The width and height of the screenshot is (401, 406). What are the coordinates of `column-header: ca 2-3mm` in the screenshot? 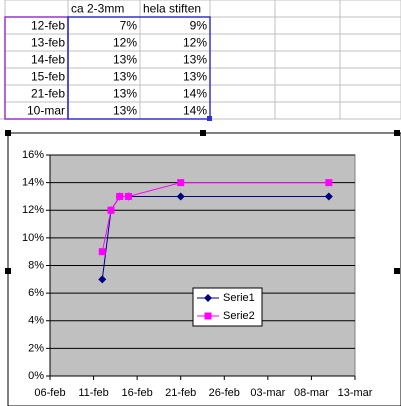 It's located at (97, 9).